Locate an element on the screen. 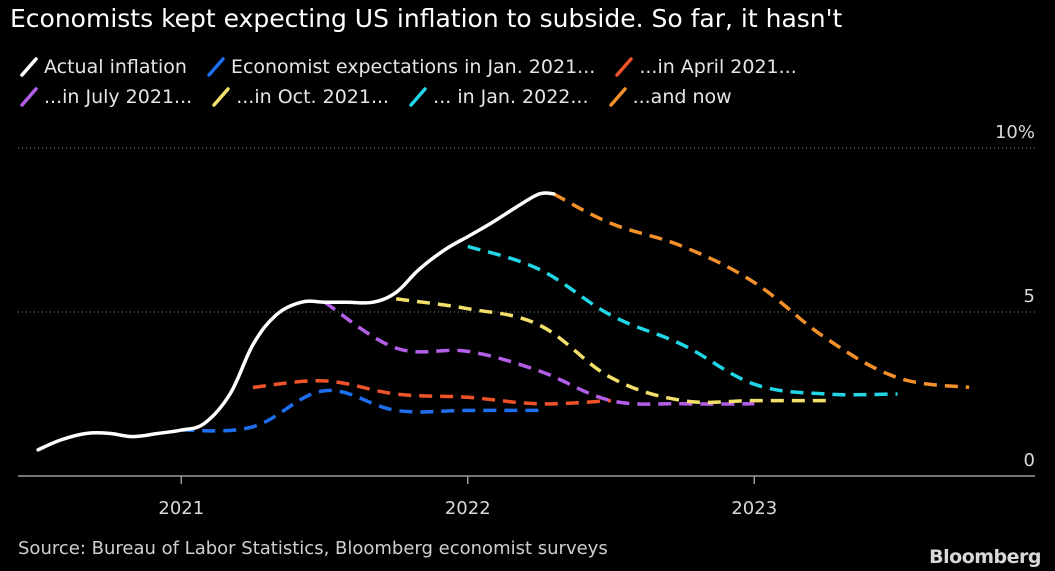 This screenshot has width=1055, height=571. cyan-slash-line-icon is located at coordinates (418, 97).